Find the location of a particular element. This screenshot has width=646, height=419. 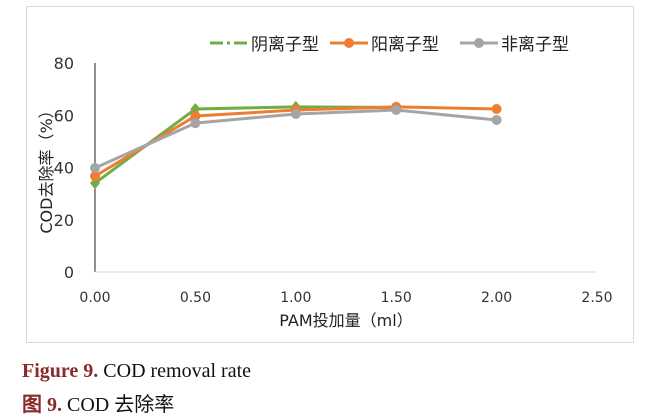

legend-label: 阳离子型 is located at coordinates (405, 45).